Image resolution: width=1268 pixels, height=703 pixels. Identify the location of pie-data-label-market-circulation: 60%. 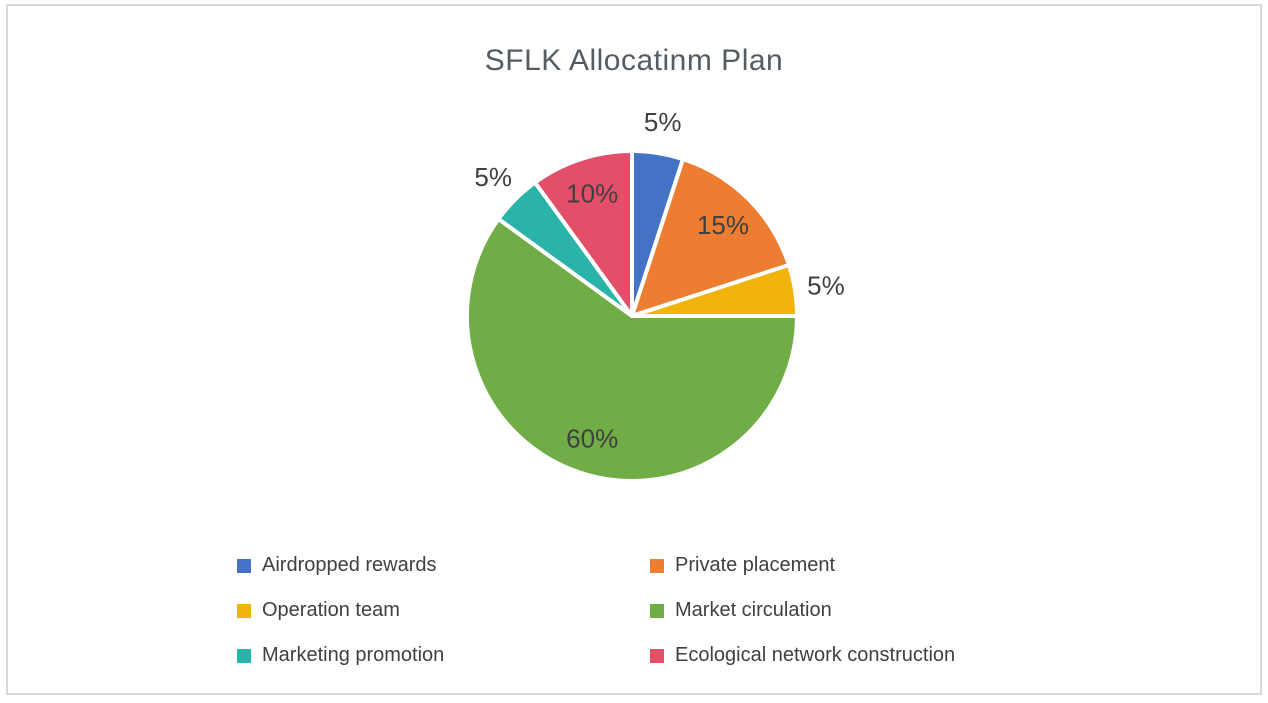
(592, 438).